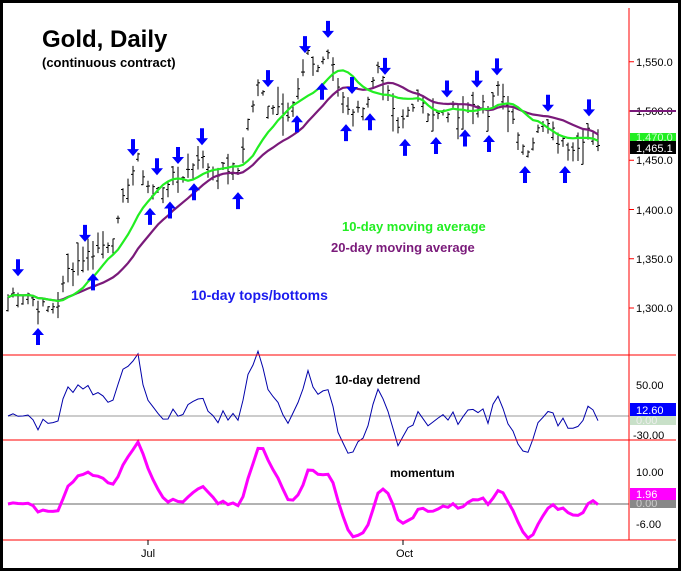 The height and width of the screenshot is (571, 681). I want to click on ytick-label: 1,550.0, so click(654, 63).